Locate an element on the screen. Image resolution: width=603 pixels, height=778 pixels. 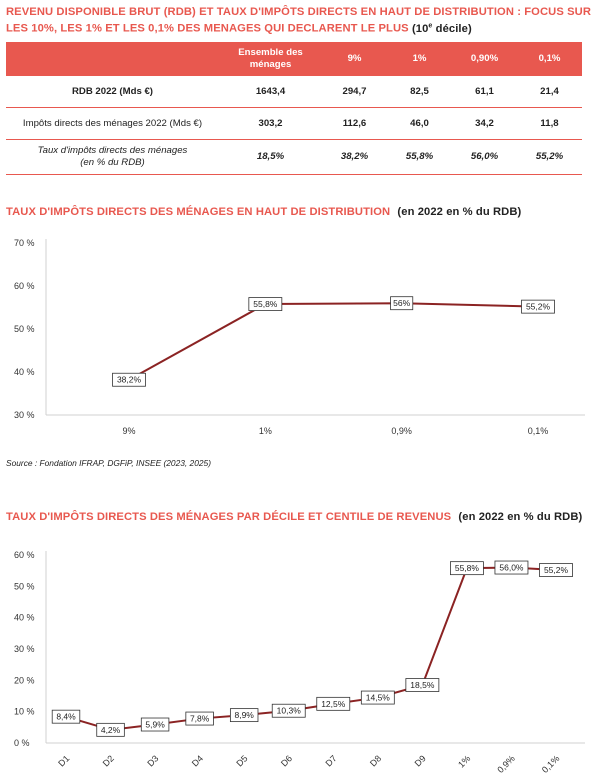
table-header-cell: 1% is located at coordinates (419, 59).